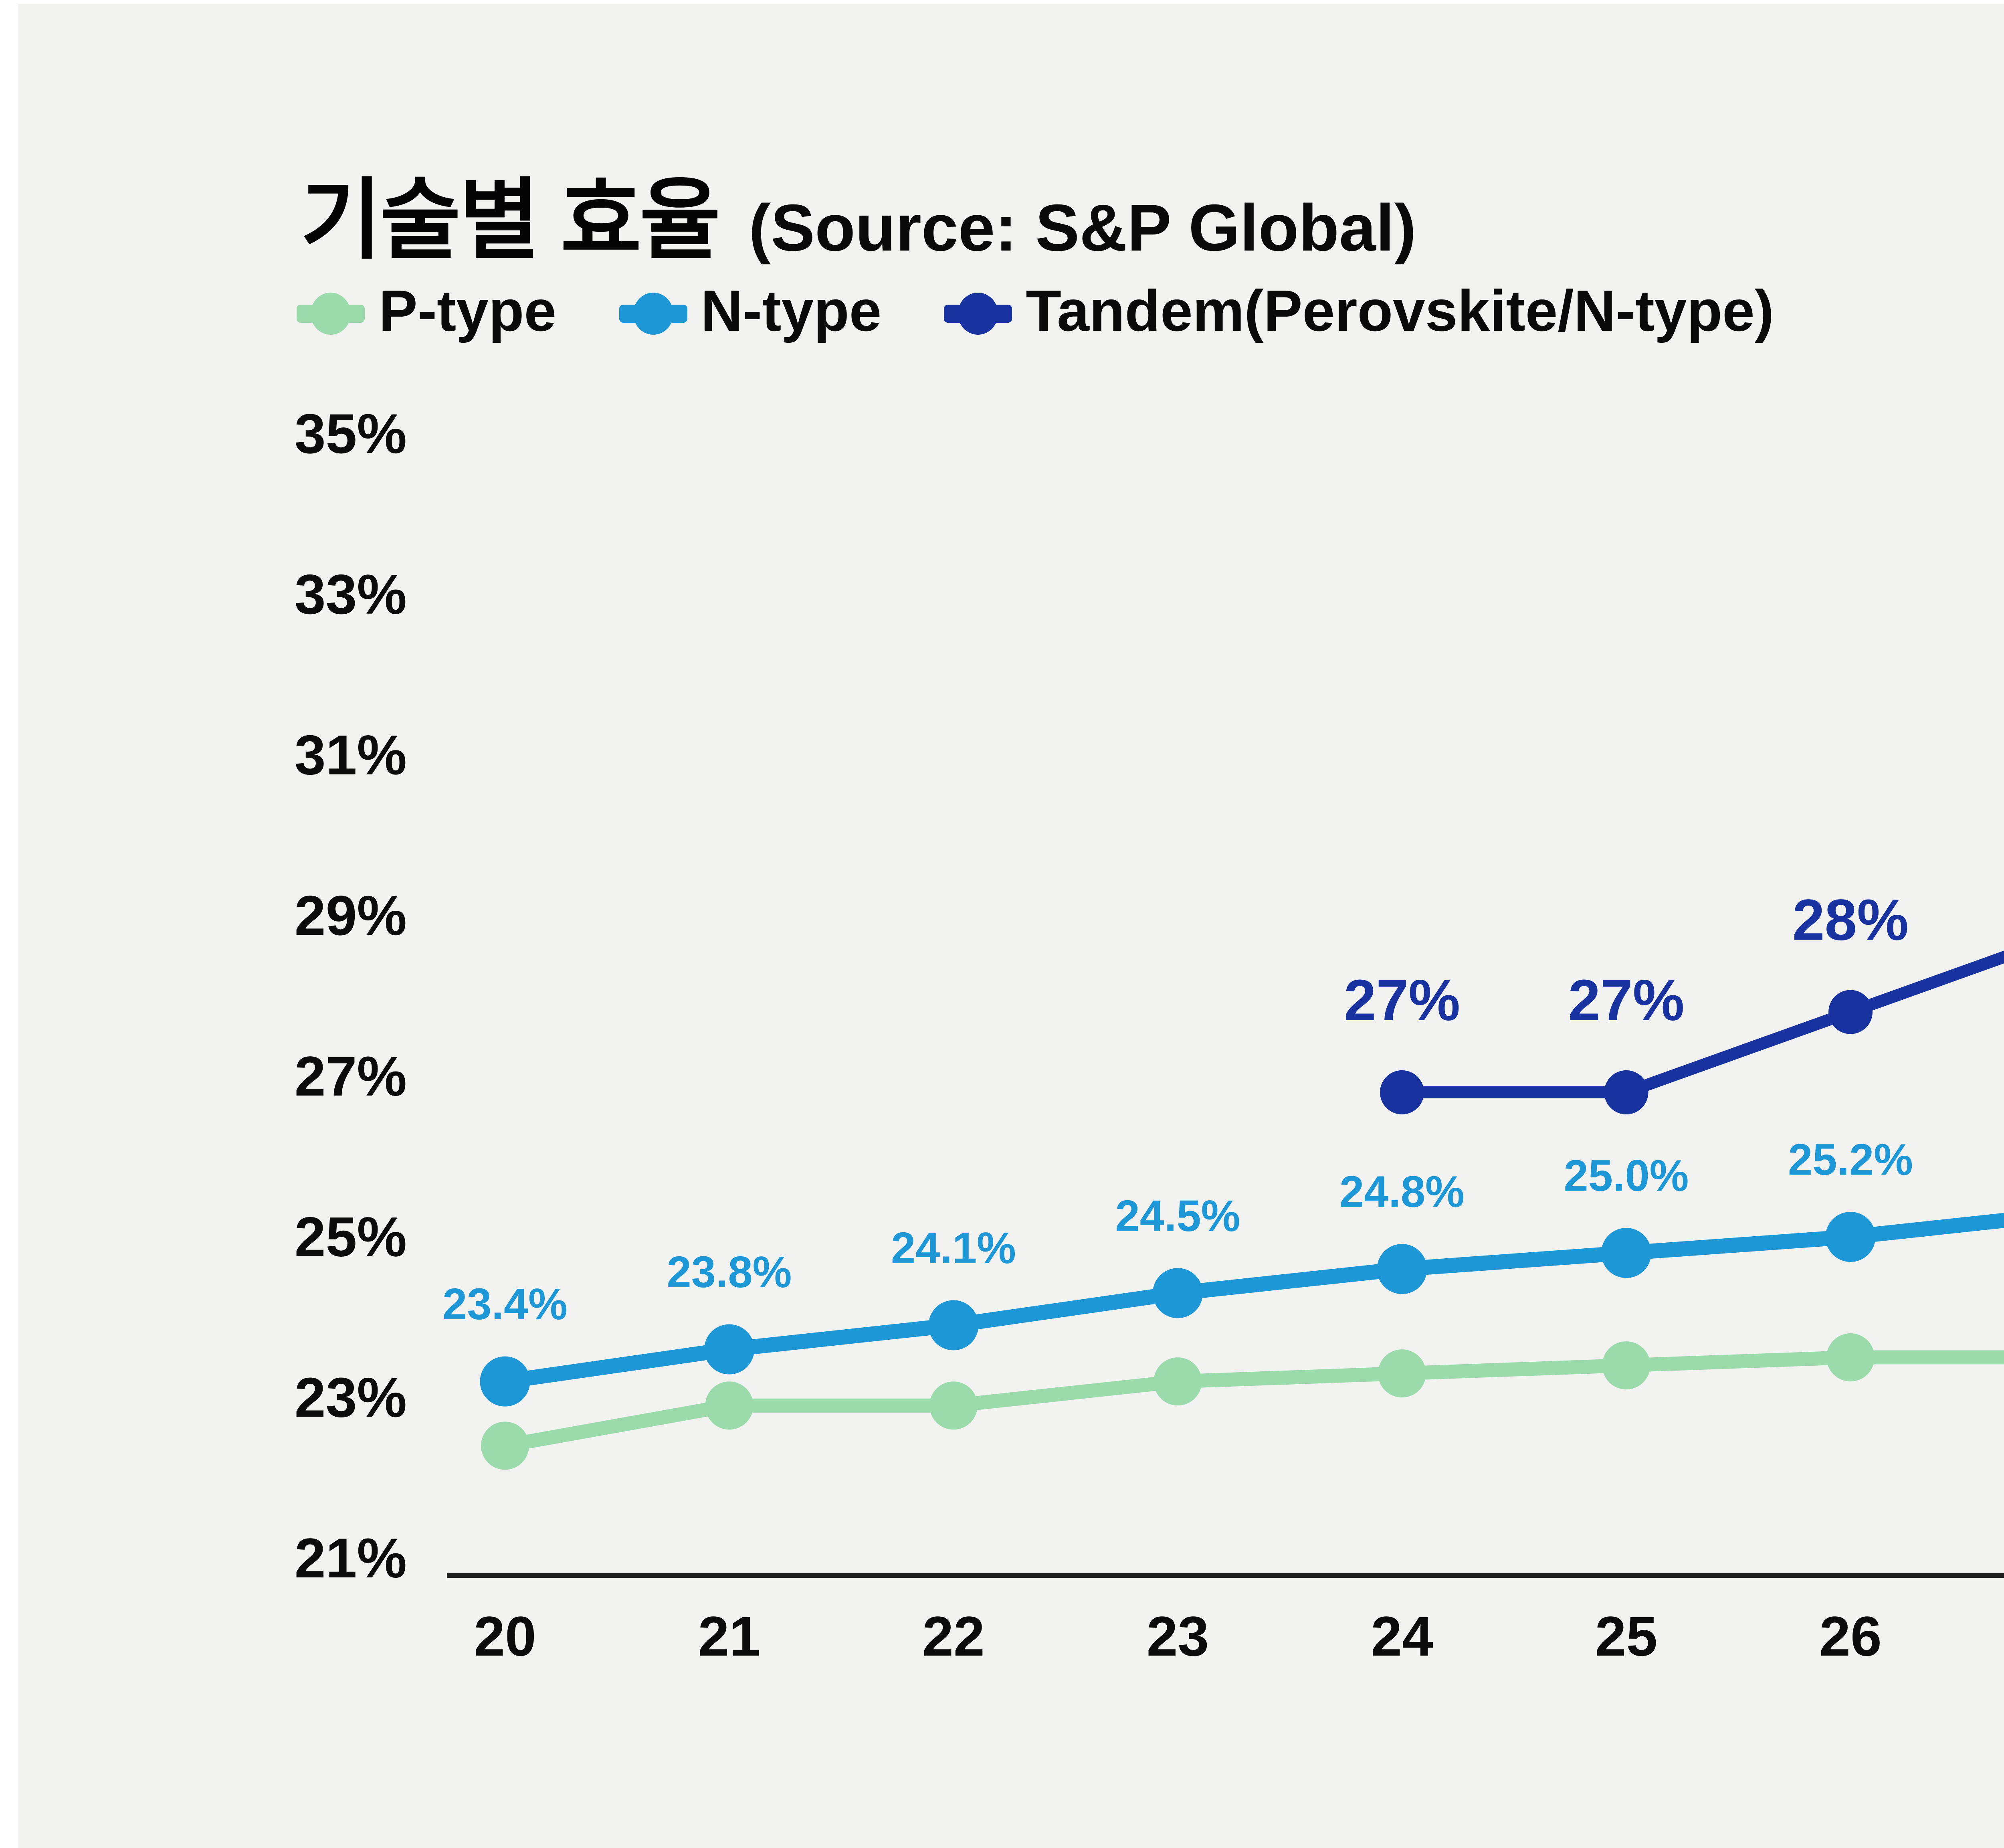 The image size is (2004, 1848). What do you see at coordinates (1850, 920) in the screenshot?
I see `data-point-label: 28%` at bounding box center [1850, 920].